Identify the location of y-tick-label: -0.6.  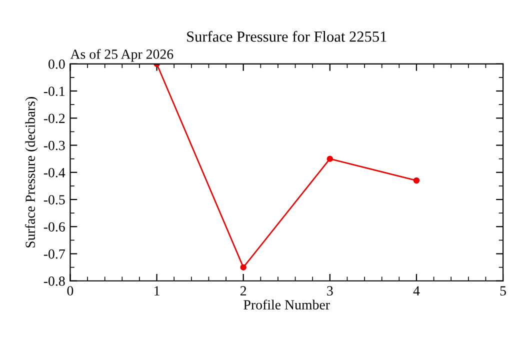
(54, 227).